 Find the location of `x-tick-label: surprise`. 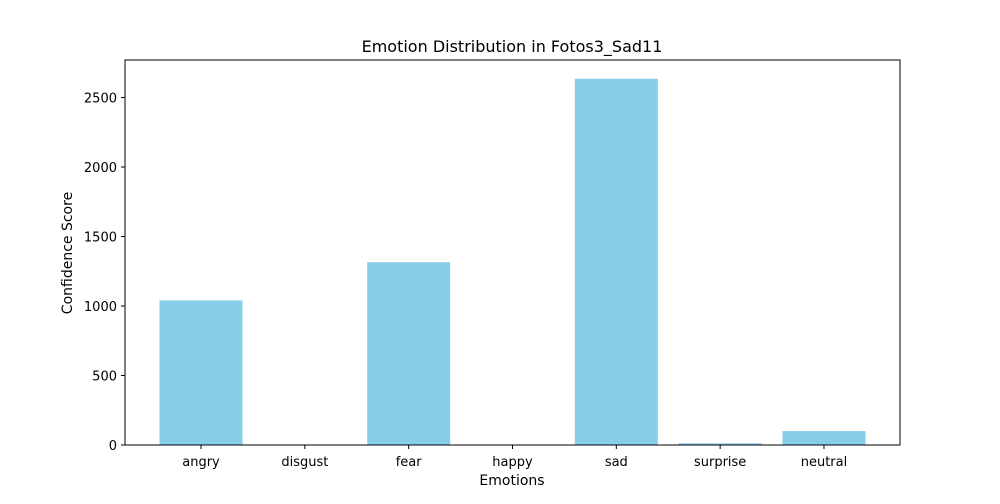

x-tick-label: surprise is located at coordinates (720, 462).